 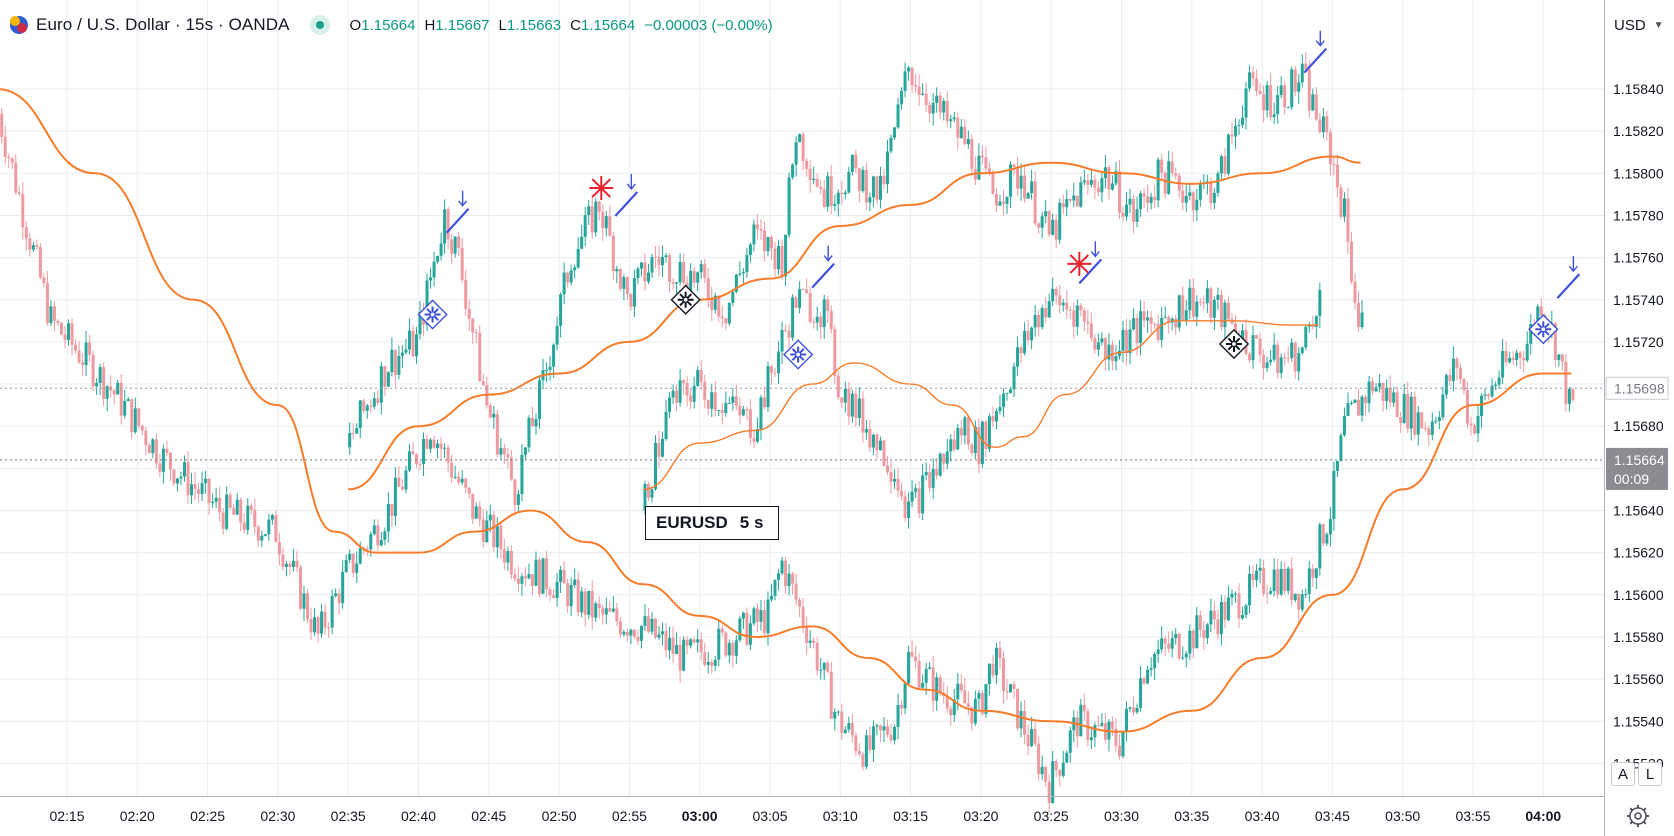 What do you see at coordinates (163, 24) in the screenshot?
I see `symbol-title: Euro / U.S. Dollar · 15s · OANDA` at bounding box center [163, 24].